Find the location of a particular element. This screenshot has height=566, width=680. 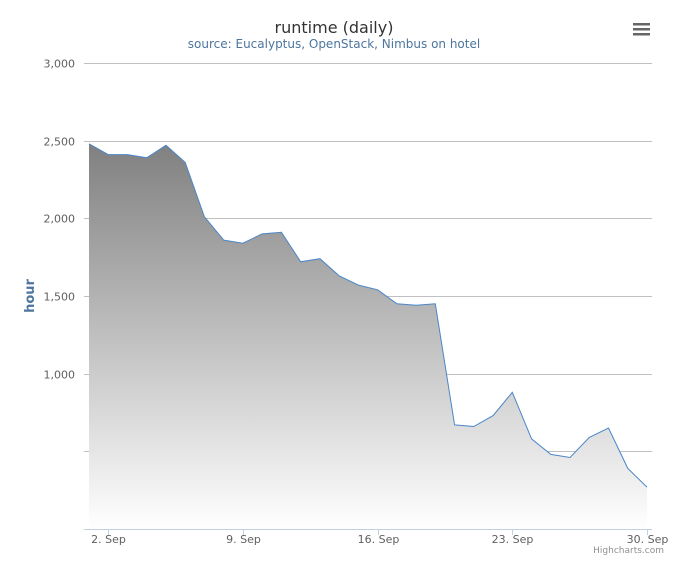

hamburger-menu-icon is located at coordinates (641, 24).